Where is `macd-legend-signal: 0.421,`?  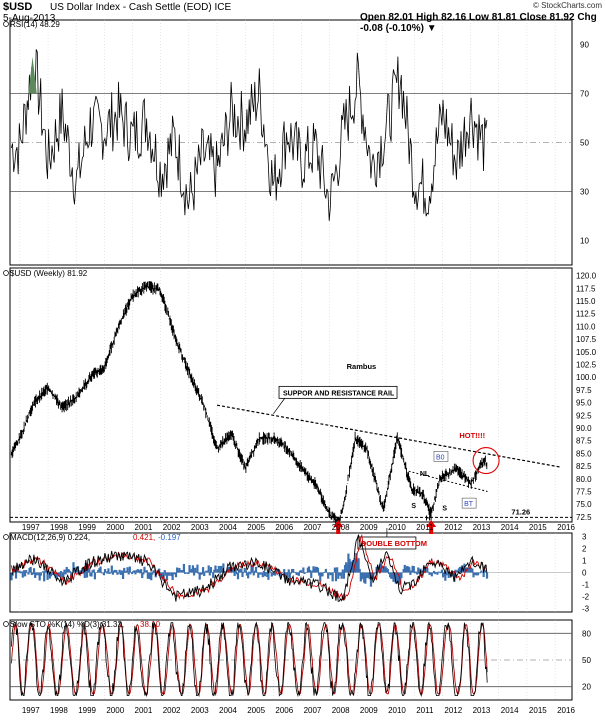 macd-legend-signal: 0.421, is located at coordinates (144, 537).